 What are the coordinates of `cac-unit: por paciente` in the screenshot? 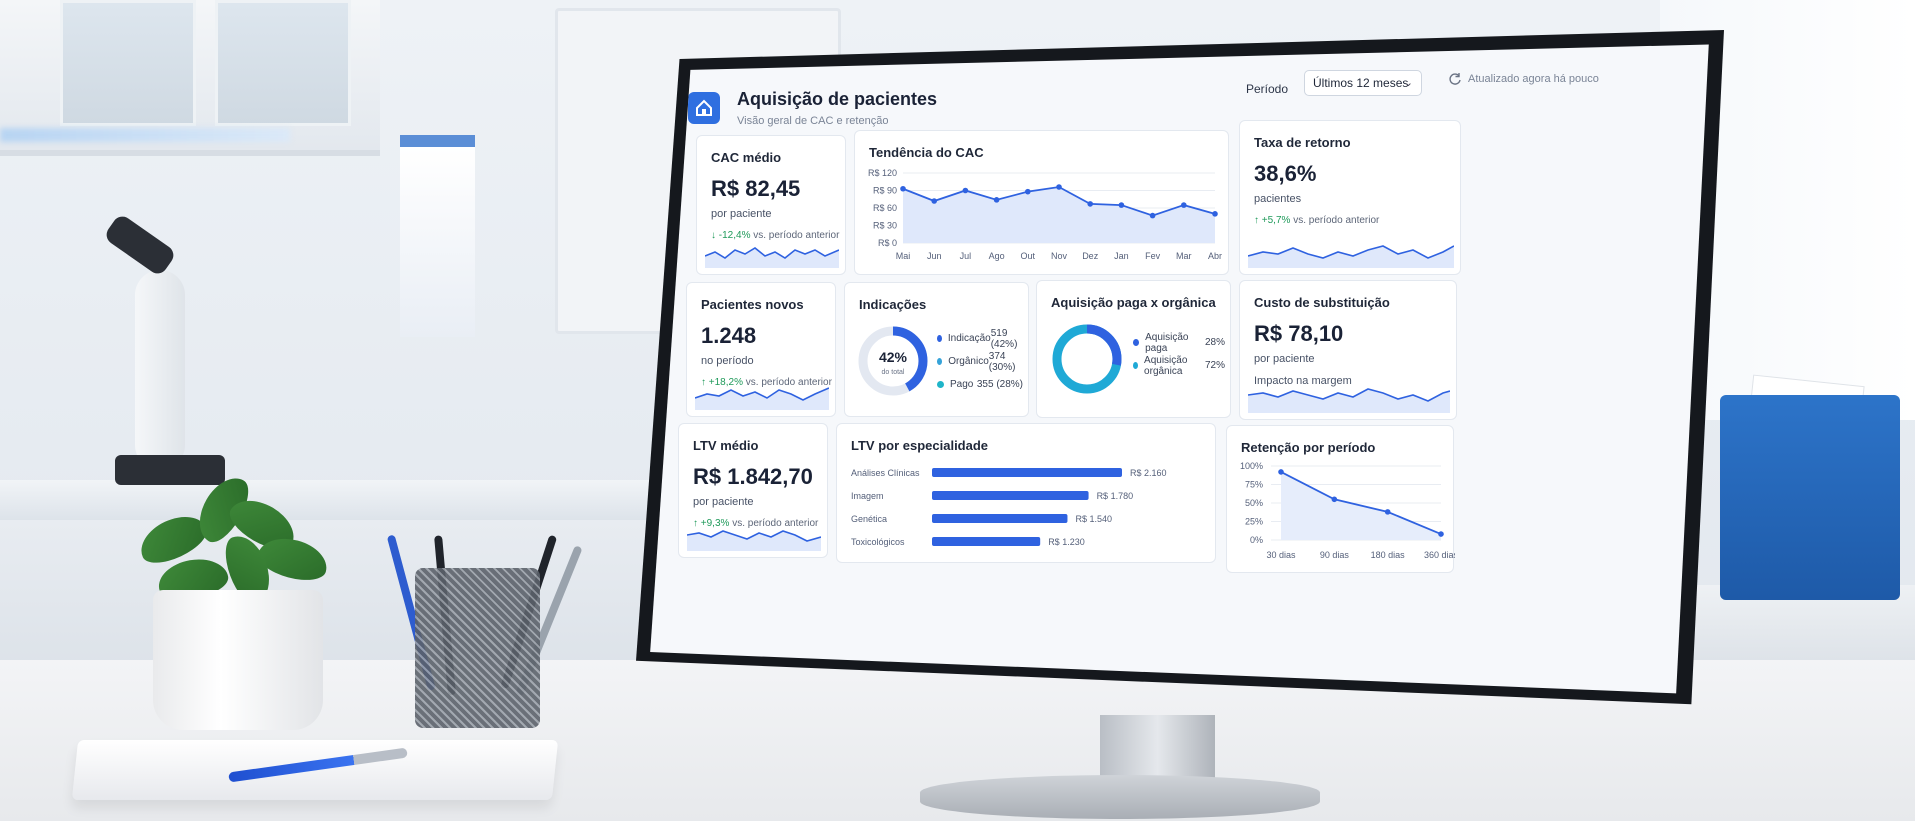 It's located at (741, 214).